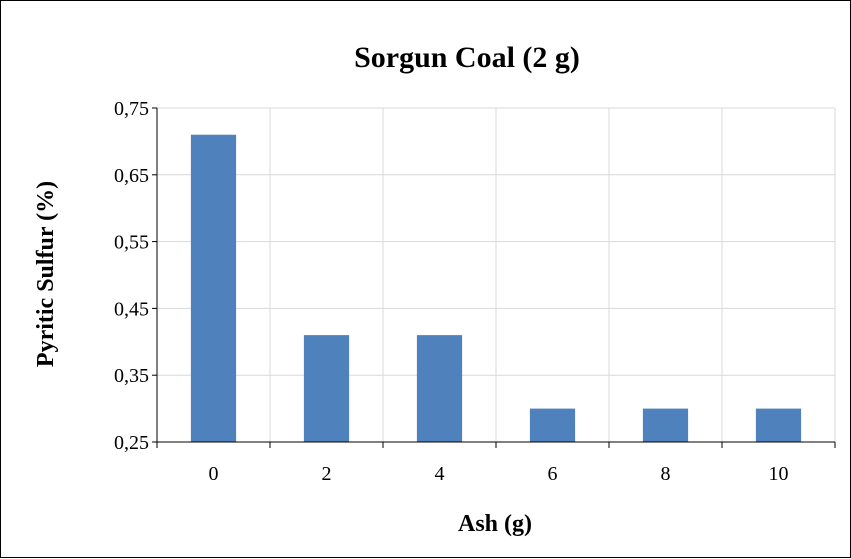 This screenshot has width=851, height=559. What do you see at coordinates (327, 474) in the screenshot?
I see `x-tick-label: 2` at bounding box center [327, 474].